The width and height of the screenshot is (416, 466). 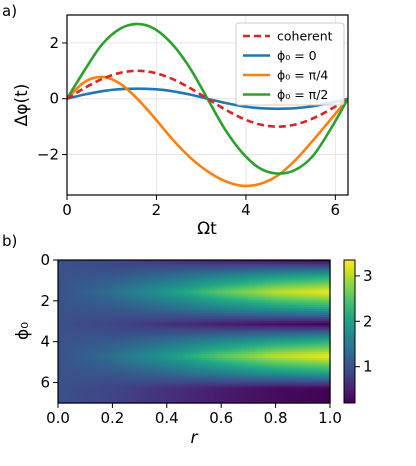 I want to click on panel-b-label: b), so click(x=9, y=241).